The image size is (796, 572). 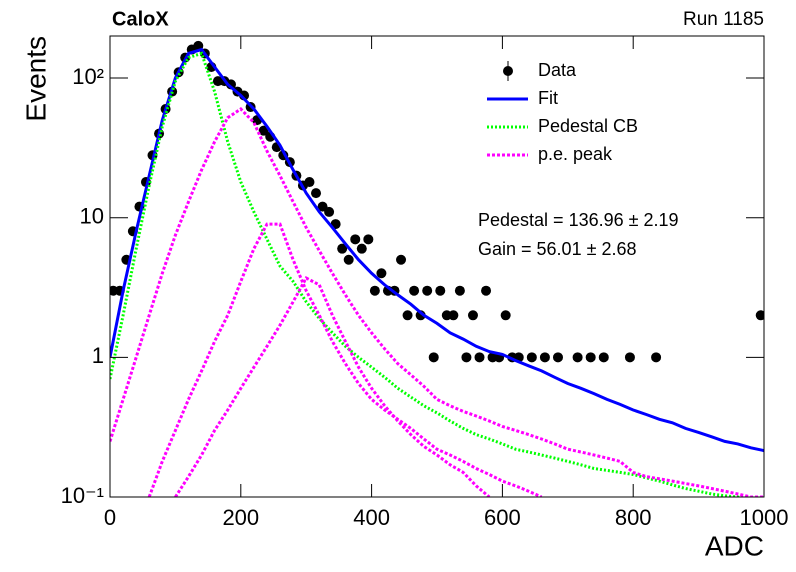 What do you see at coordinates (734, 545) in the screenshot?
I see `x-axis-title: ADC` at bounding box center [734, 545].